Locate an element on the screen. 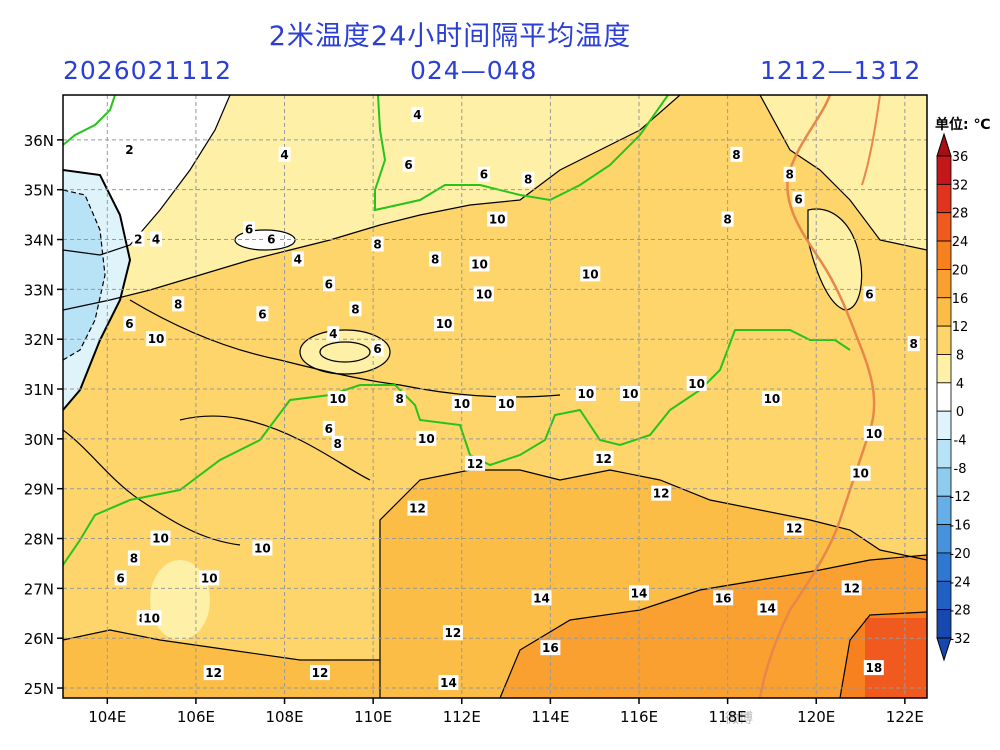 The image size is (1000, 750). colorbar-label: 0 is located at coordinates (960, 412).